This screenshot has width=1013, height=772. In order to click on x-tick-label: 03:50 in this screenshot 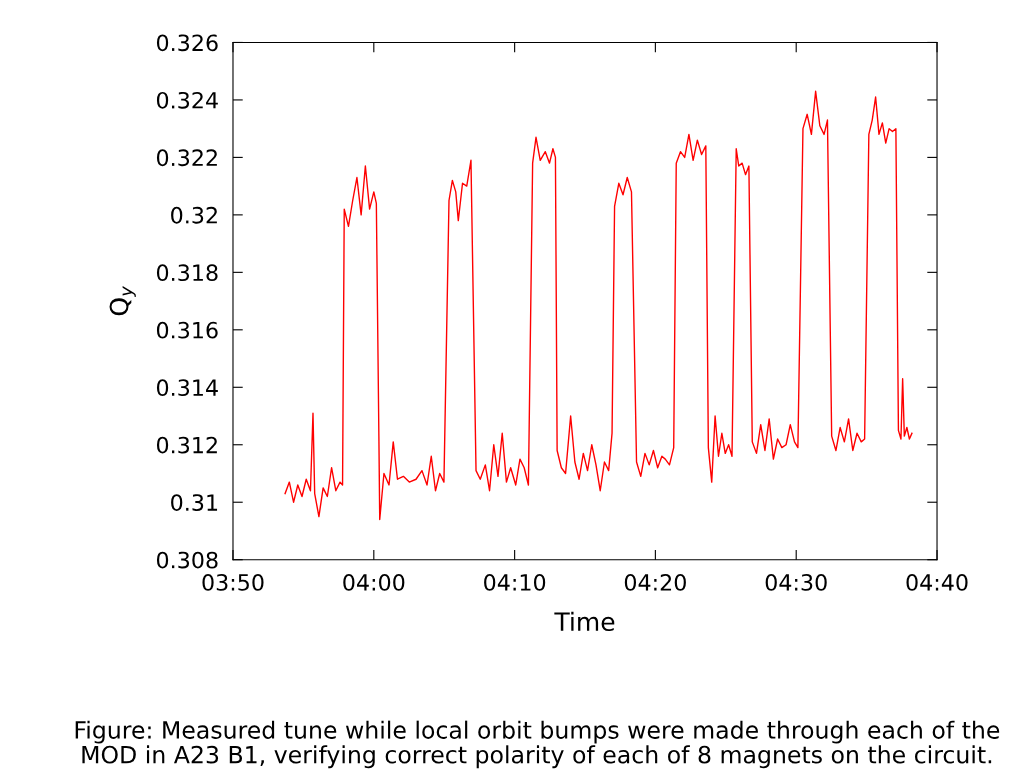, I will do `click(233, 582)`.